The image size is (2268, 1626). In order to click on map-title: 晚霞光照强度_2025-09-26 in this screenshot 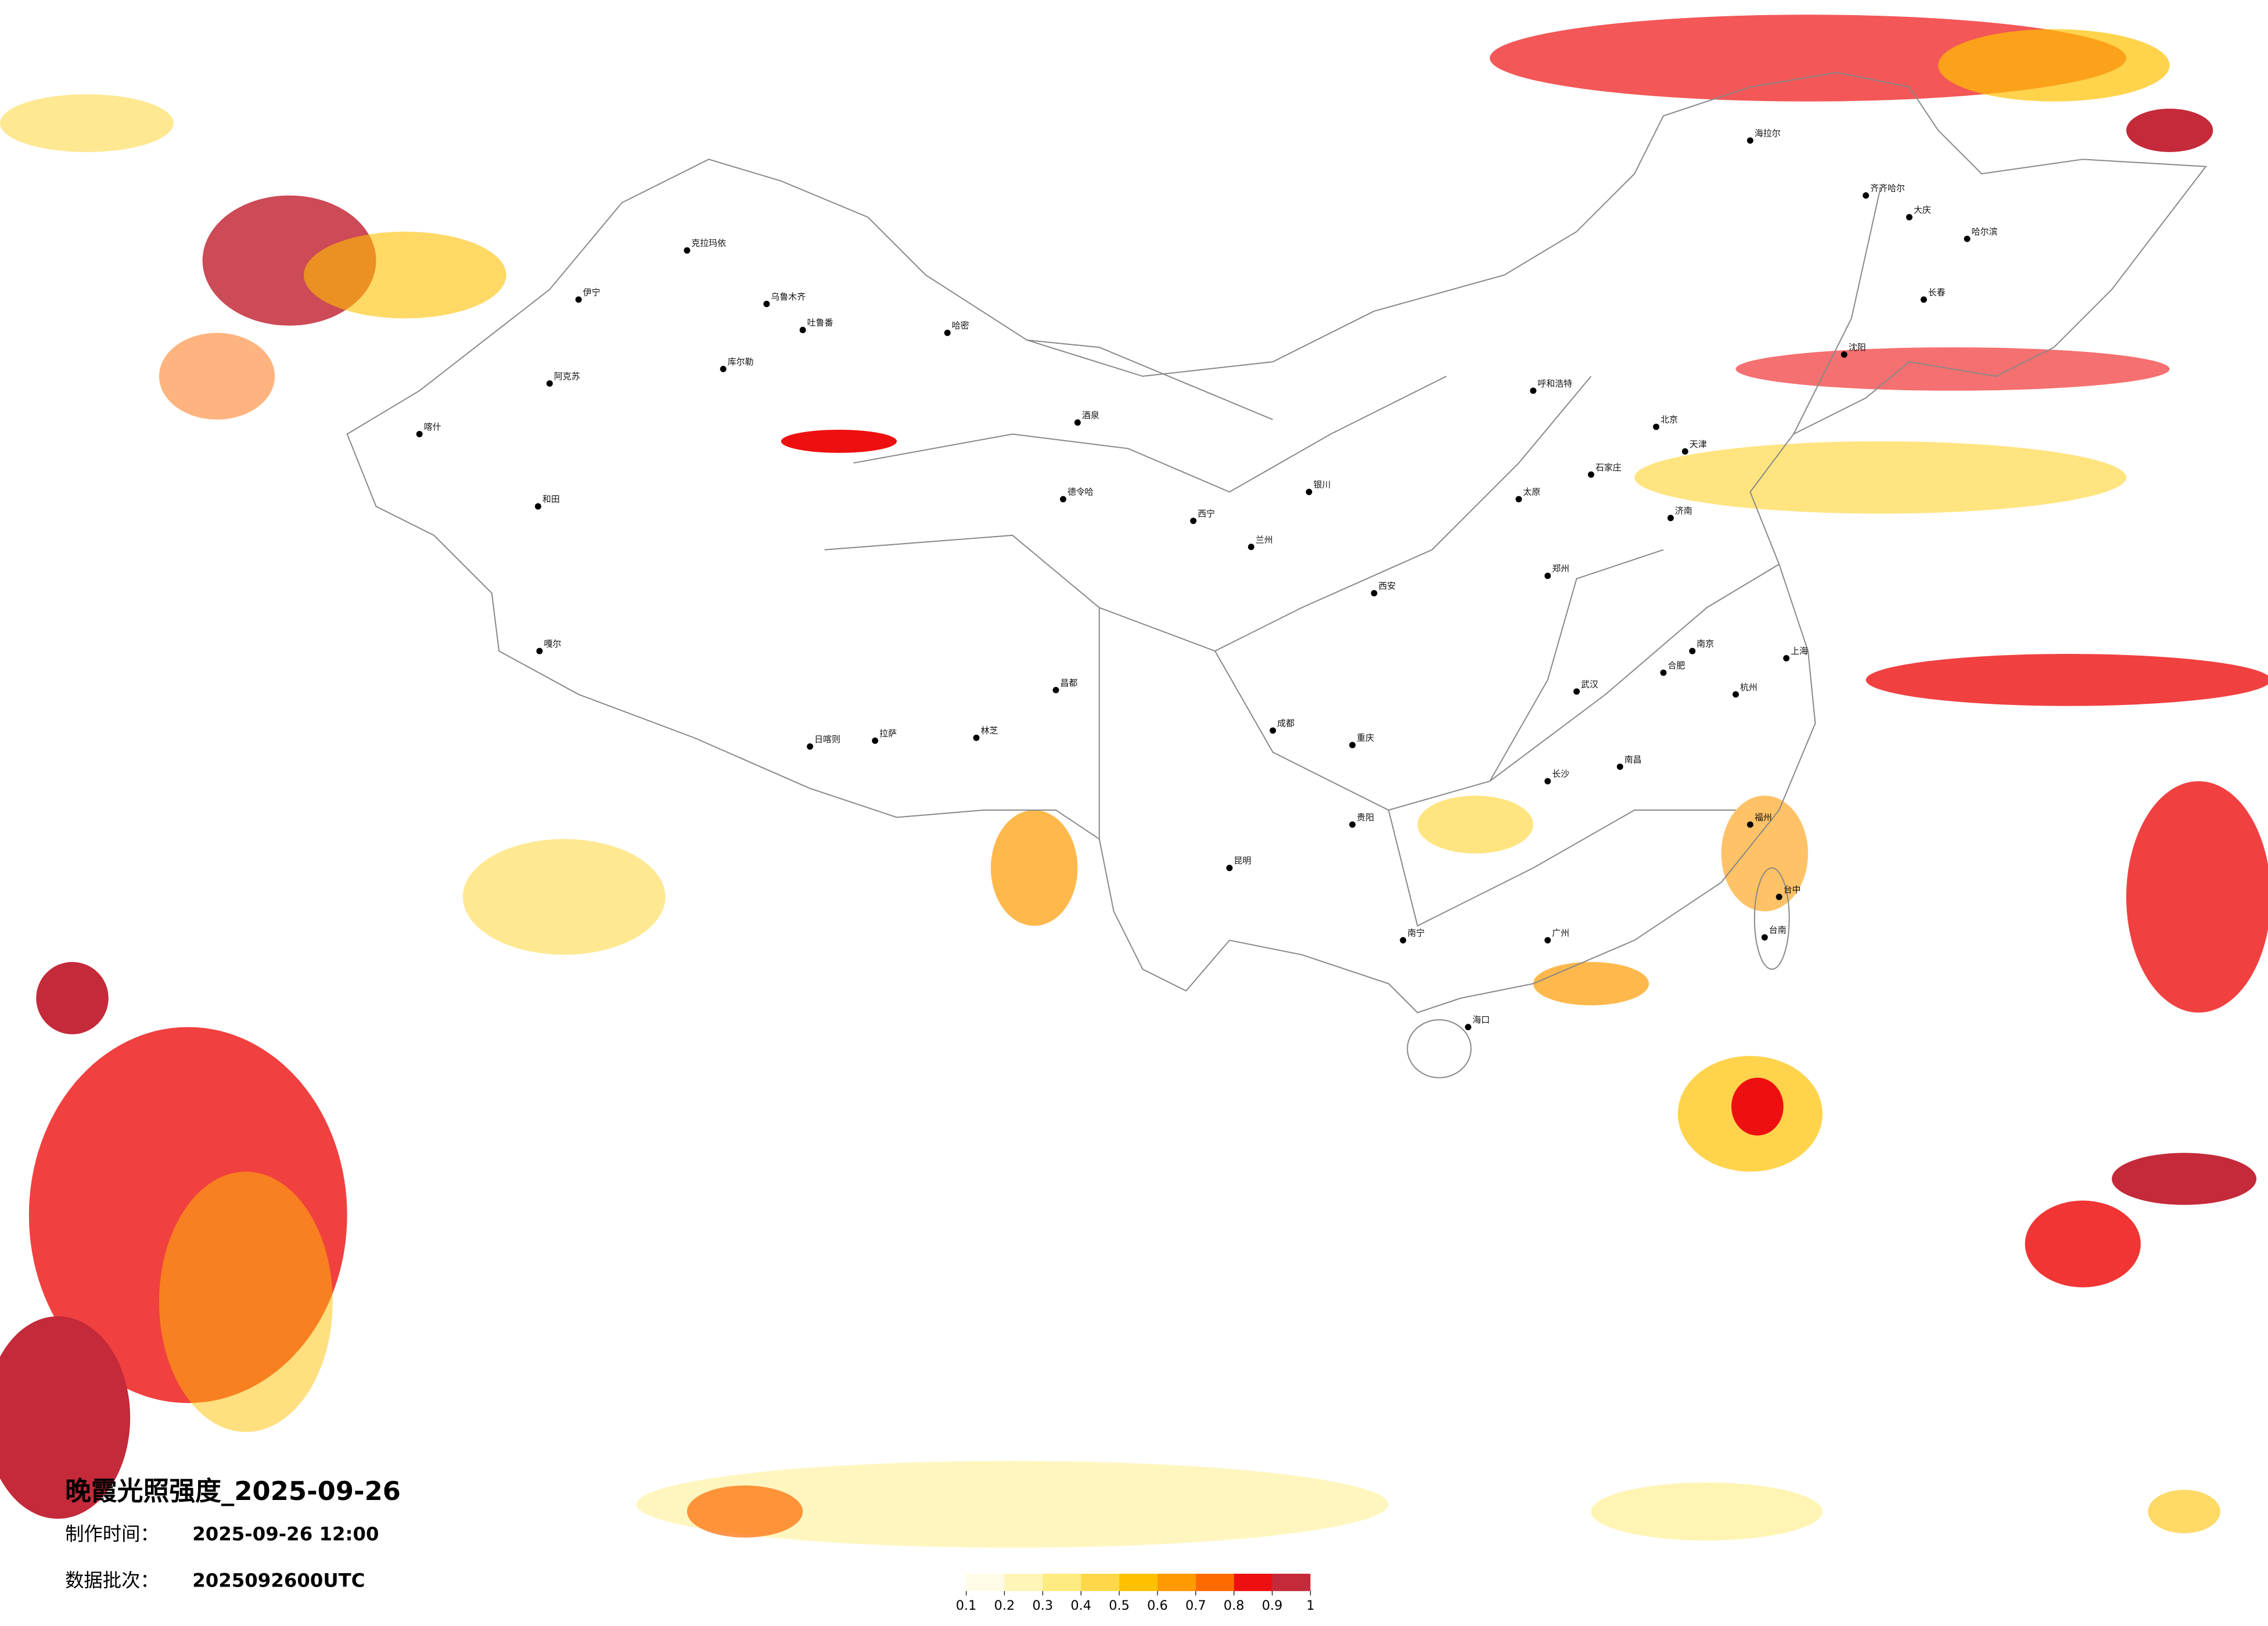, I will do `click(233, 1491)`.